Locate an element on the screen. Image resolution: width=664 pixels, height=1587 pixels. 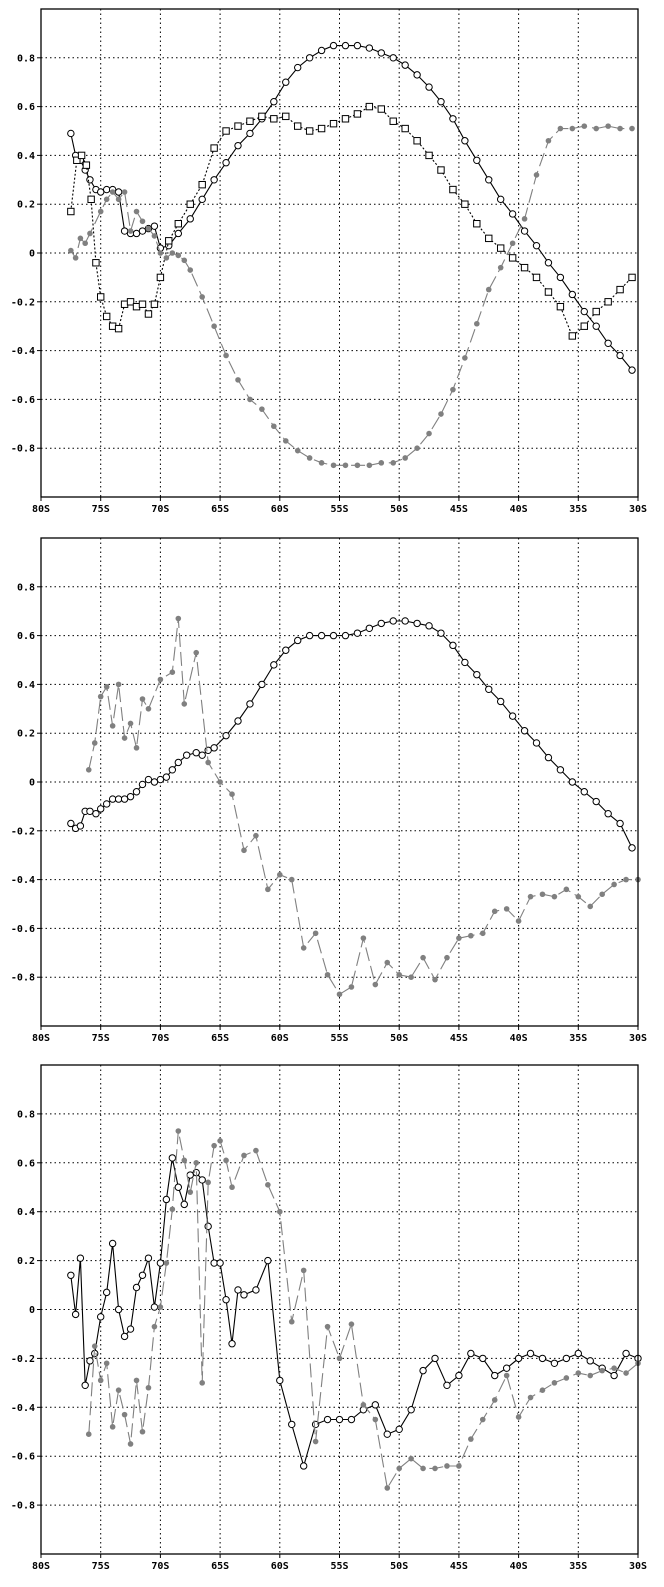
x-tick-label: 80S is located at coordinates (41, 1566).